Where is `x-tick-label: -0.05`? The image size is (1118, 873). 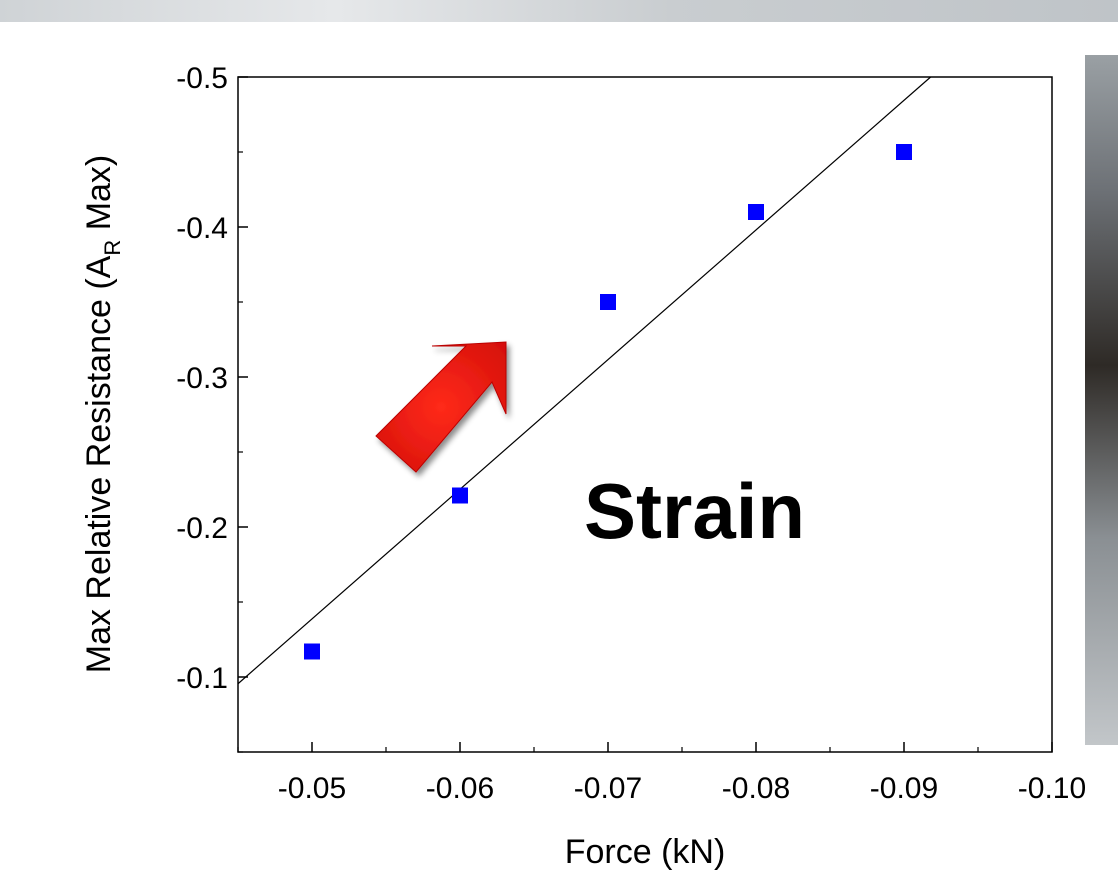 x-tick-label: -0.05 is located at coordinates (312, 788).